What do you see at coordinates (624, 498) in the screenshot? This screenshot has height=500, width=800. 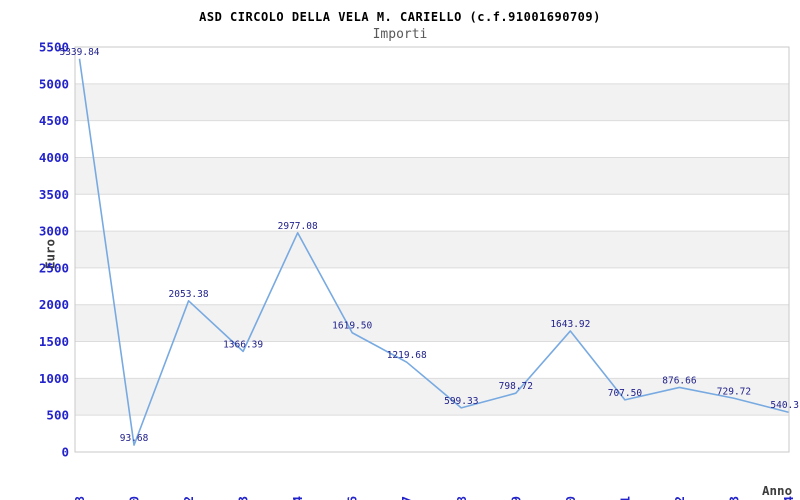 I see `x-tick-label: 2021` at bounding box center [624, 498].